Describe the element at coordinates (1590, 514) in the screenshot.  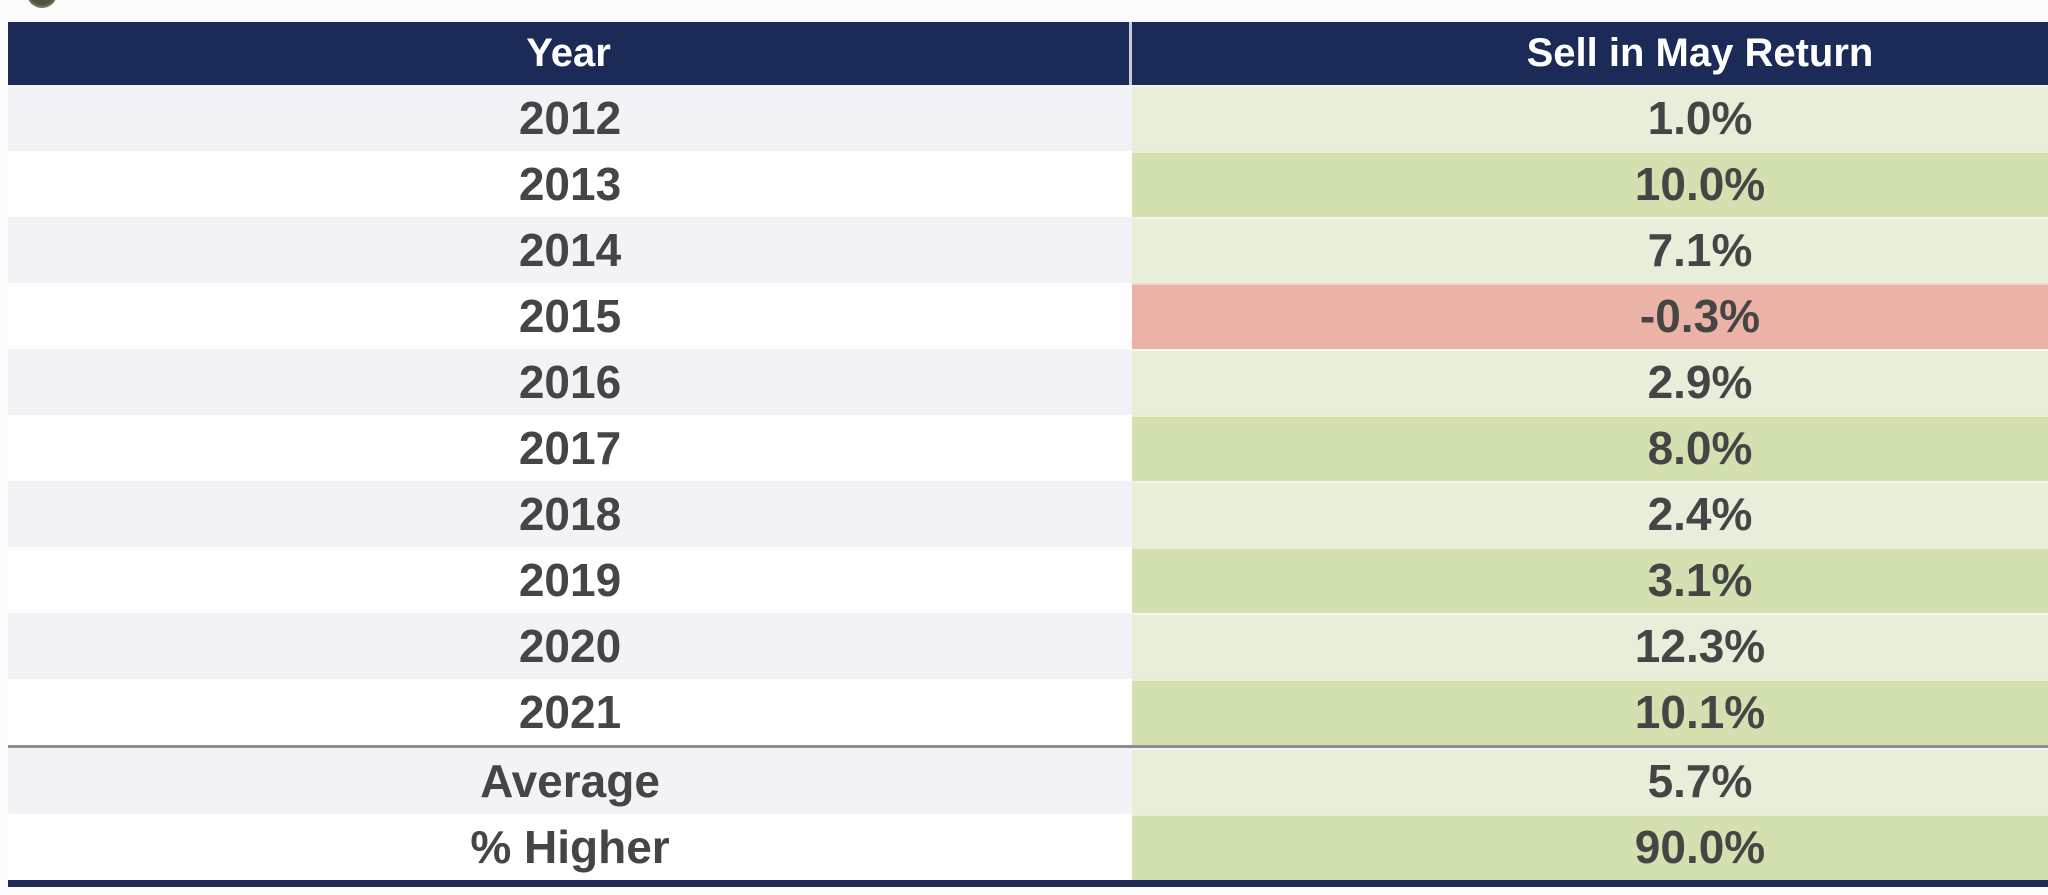
I see `return-cell: 2.4%` at that location.